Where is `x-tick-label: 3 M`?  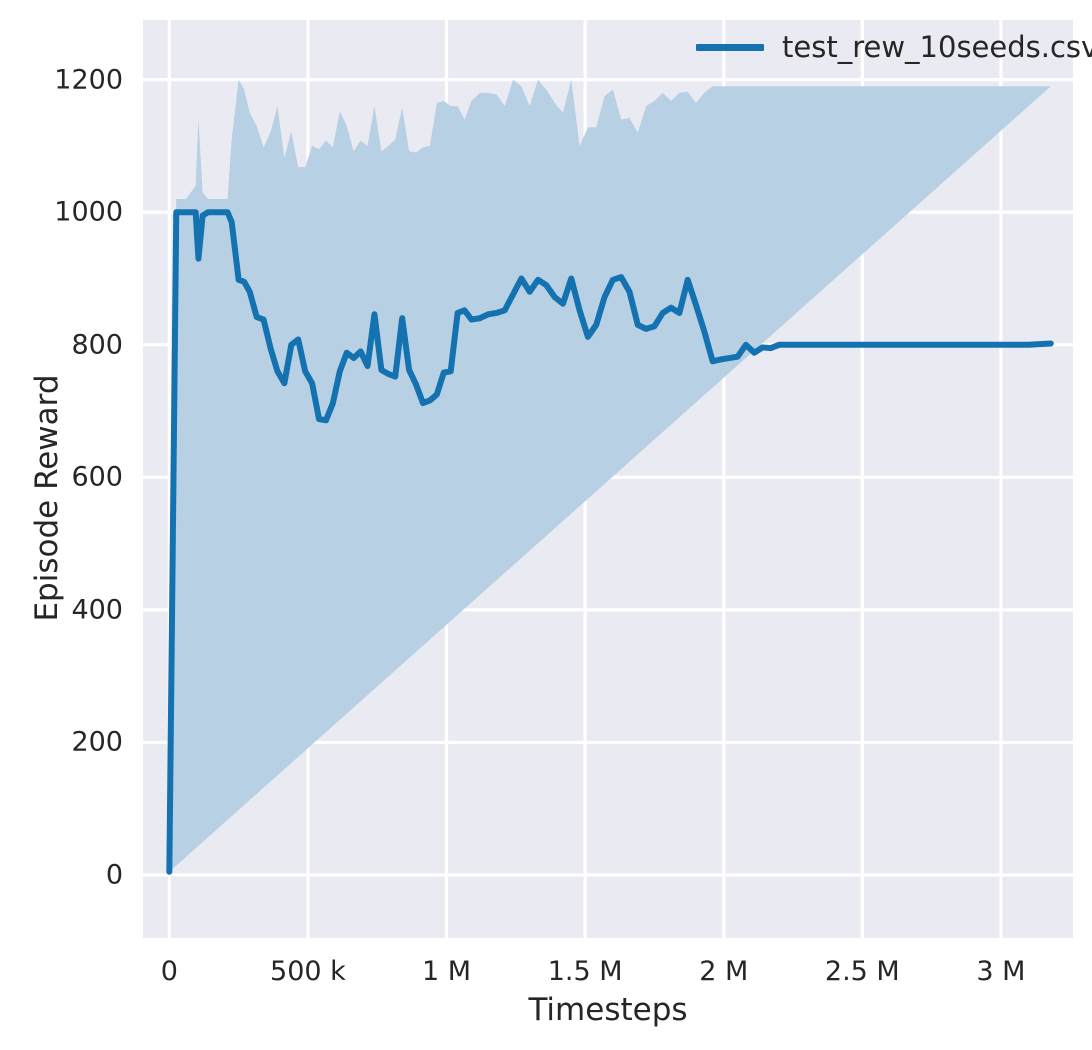
x-tick-label: 3 M is located at coordinates (1001, 971).